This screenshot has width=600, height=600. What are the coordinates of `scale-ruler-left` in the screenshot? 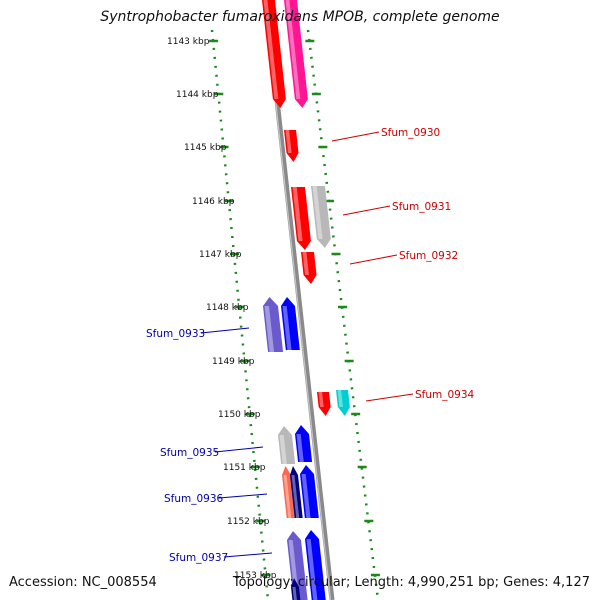 It's located at (240, 314).